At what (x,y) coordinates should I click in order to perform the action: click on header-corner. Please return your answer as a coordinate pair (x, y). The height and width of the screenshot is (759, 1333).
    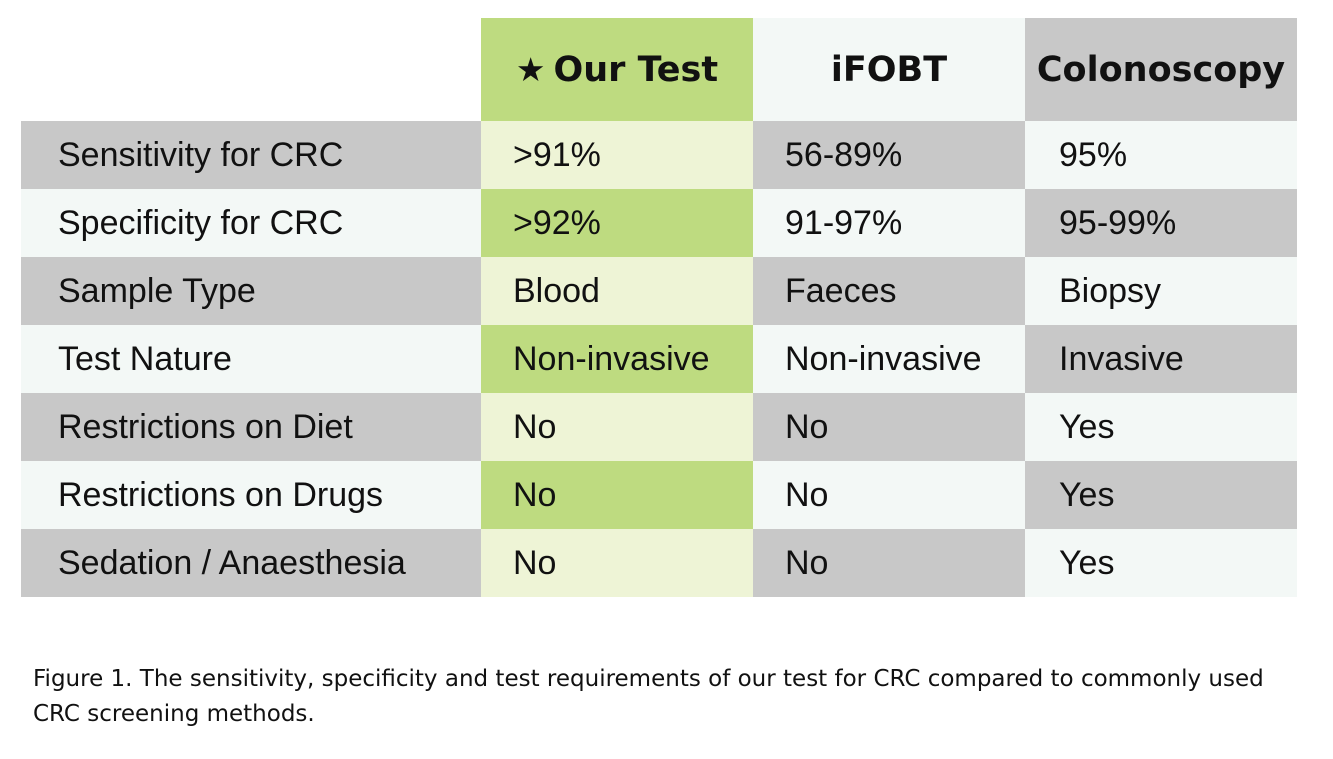
    Looking at the image, I should click on (251, 69).